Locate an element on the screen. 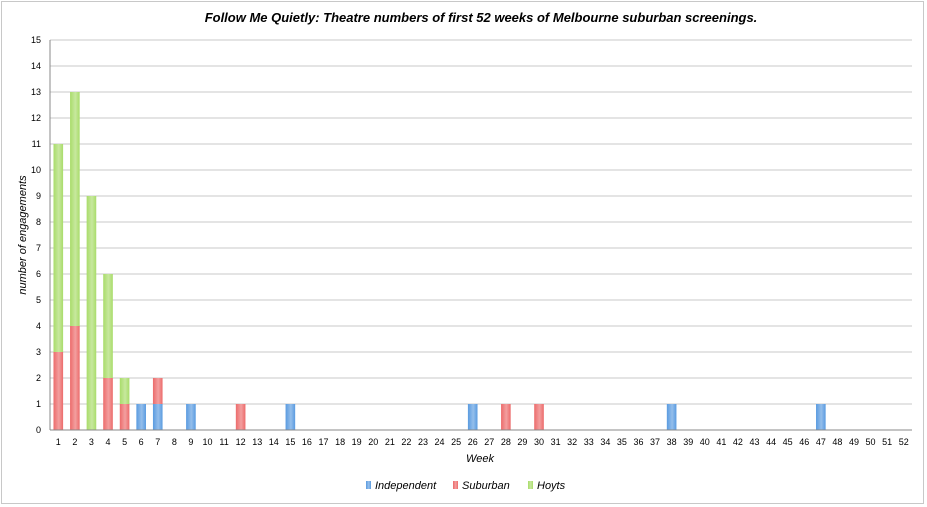 This screenshot has width=927, height=507. x-tick-label: 41 is located at coordinates (721, 442).